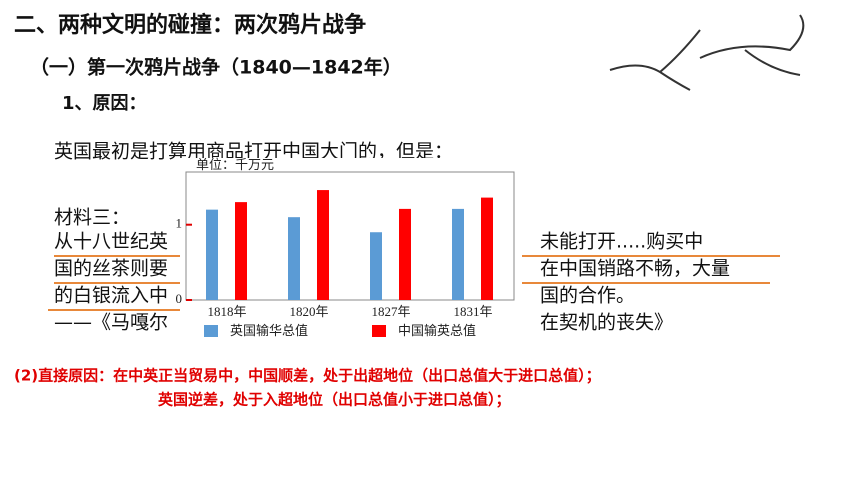  I want to click on legend-label: 英国输华总值, so click(269, 330).